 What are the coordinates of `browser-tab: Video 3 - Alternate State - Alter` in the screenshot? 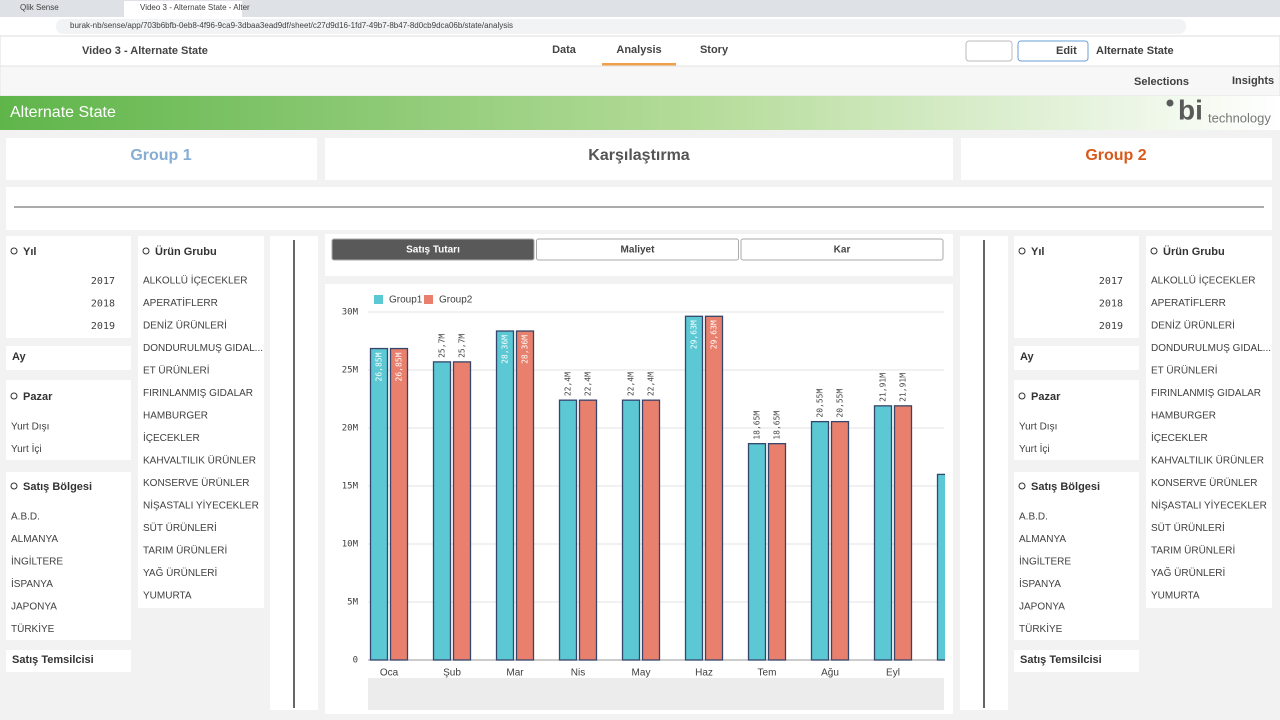 It's located at (195, 7).